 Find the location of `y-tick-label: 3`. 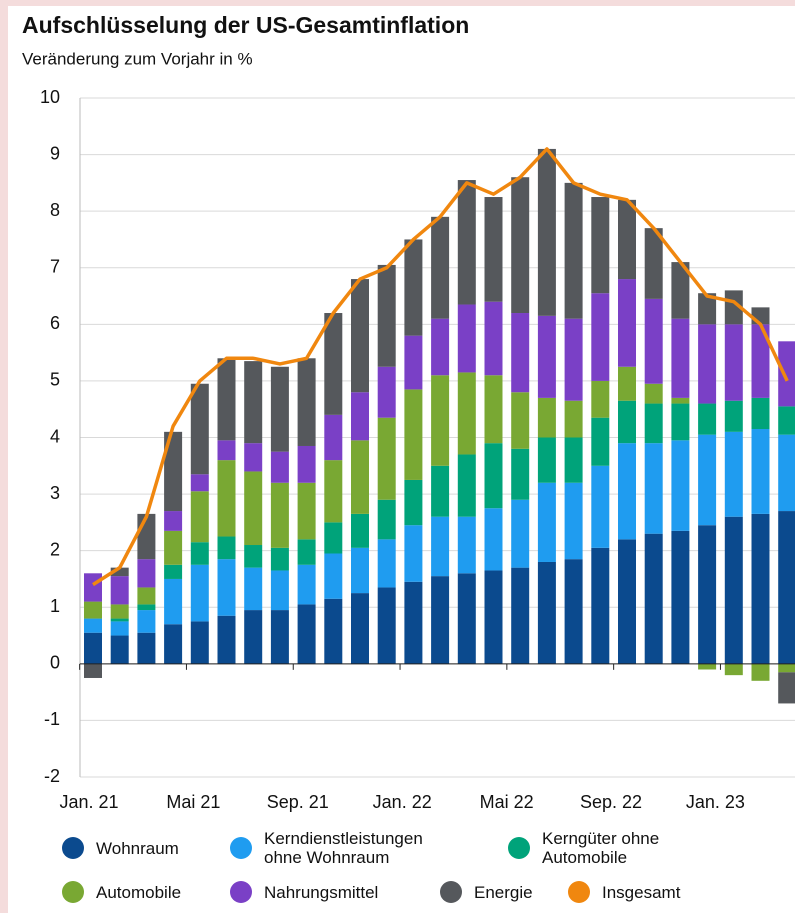

y-tick-label: 3 is located at coordinates (55, 493).